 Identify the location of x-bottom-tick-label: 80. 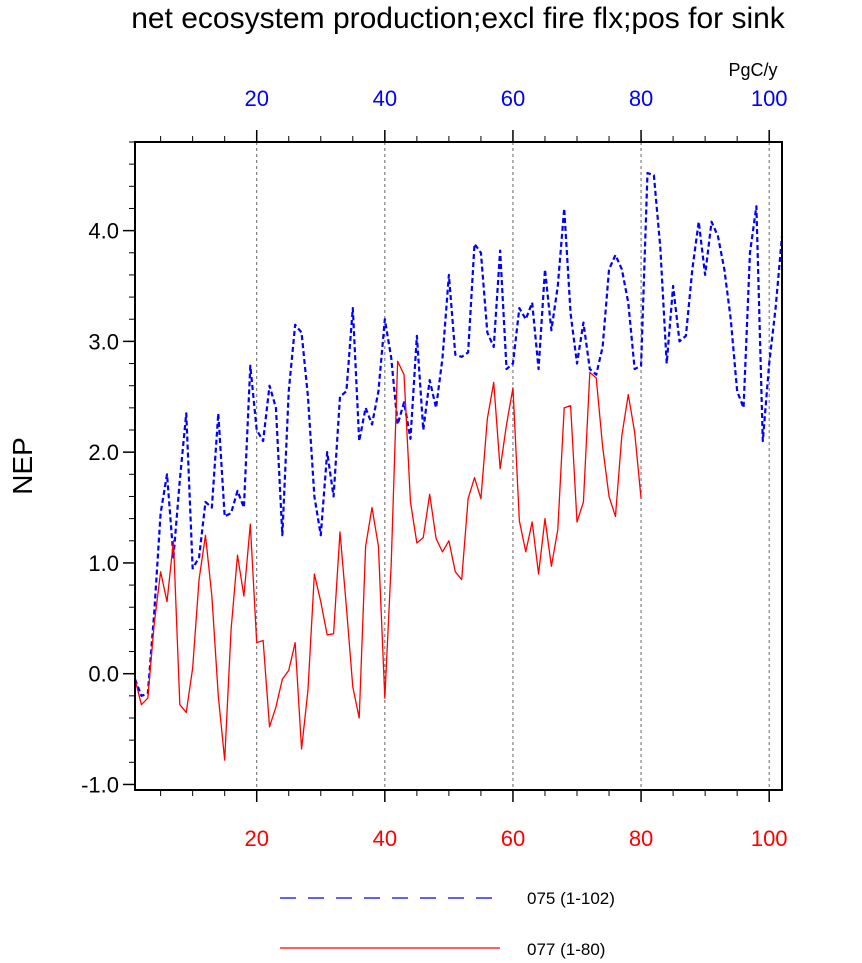
(641, 838).